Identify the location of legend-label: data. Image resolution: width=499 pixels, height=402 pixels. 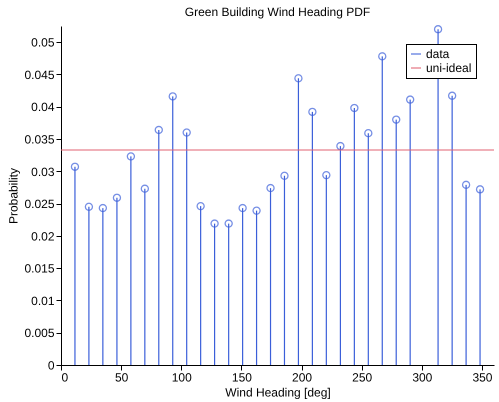
(438, 54).